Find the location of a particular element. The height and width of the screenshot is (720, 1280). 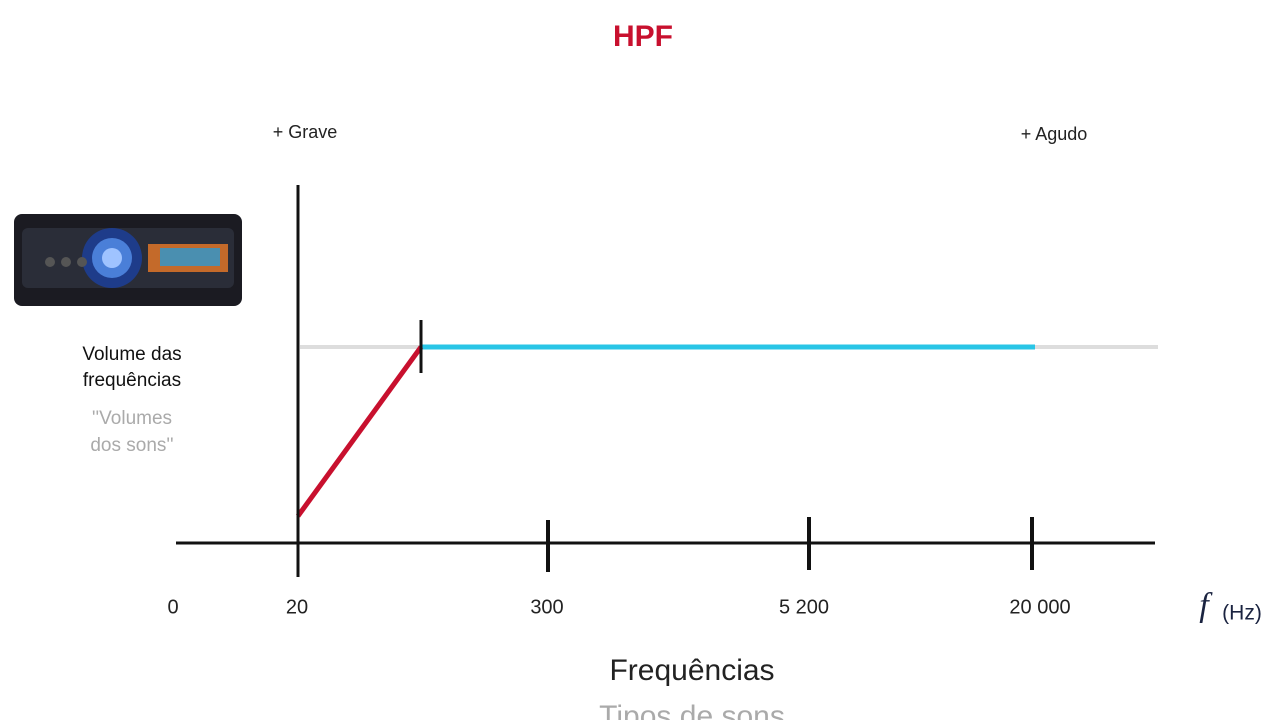

unit-text: (Hz) is located at coordinates (1242, 613).